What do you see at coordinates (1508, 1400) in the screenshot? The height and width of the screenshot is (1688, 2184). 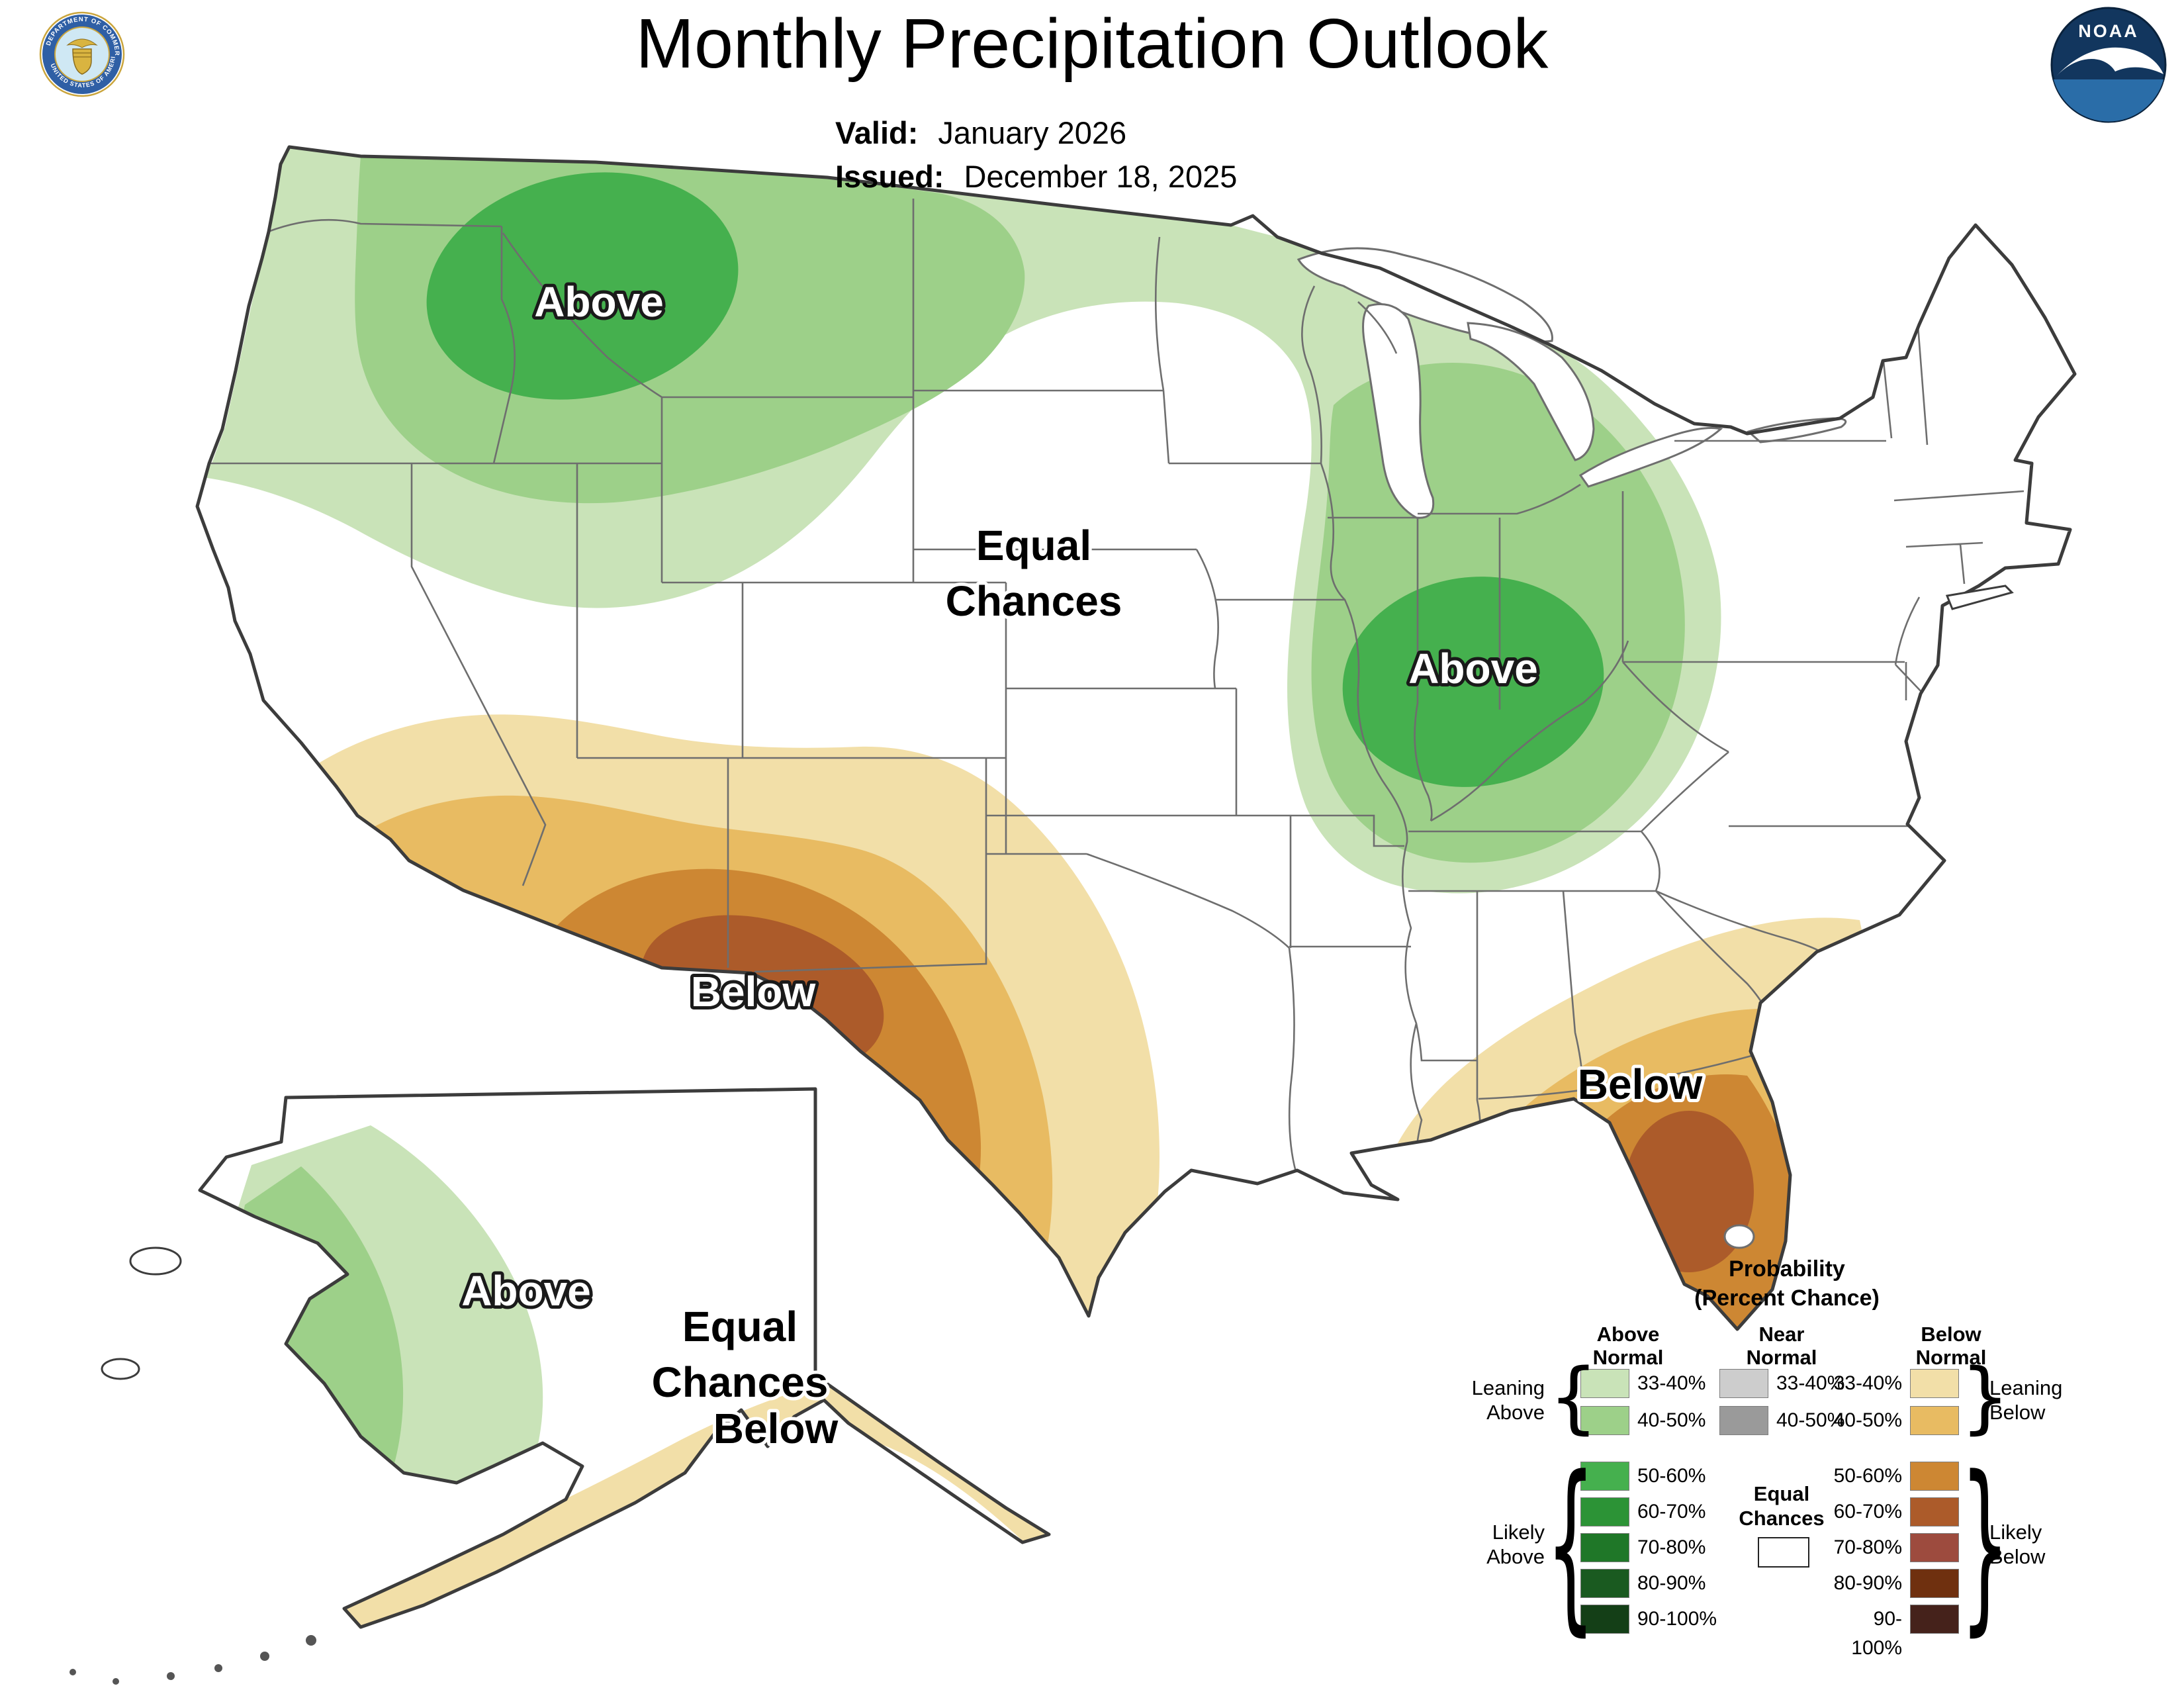 I see `legend-group-leaning-above: Leaning Above` at bounding box center [1508, 1400].